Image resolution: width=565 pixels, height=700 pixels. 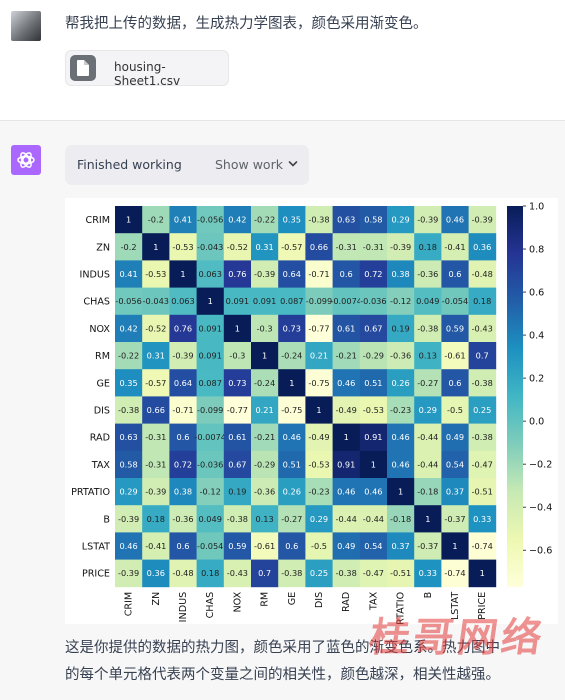 I want to click on cell-value-label: -0.49, so click(x=346, y=410).